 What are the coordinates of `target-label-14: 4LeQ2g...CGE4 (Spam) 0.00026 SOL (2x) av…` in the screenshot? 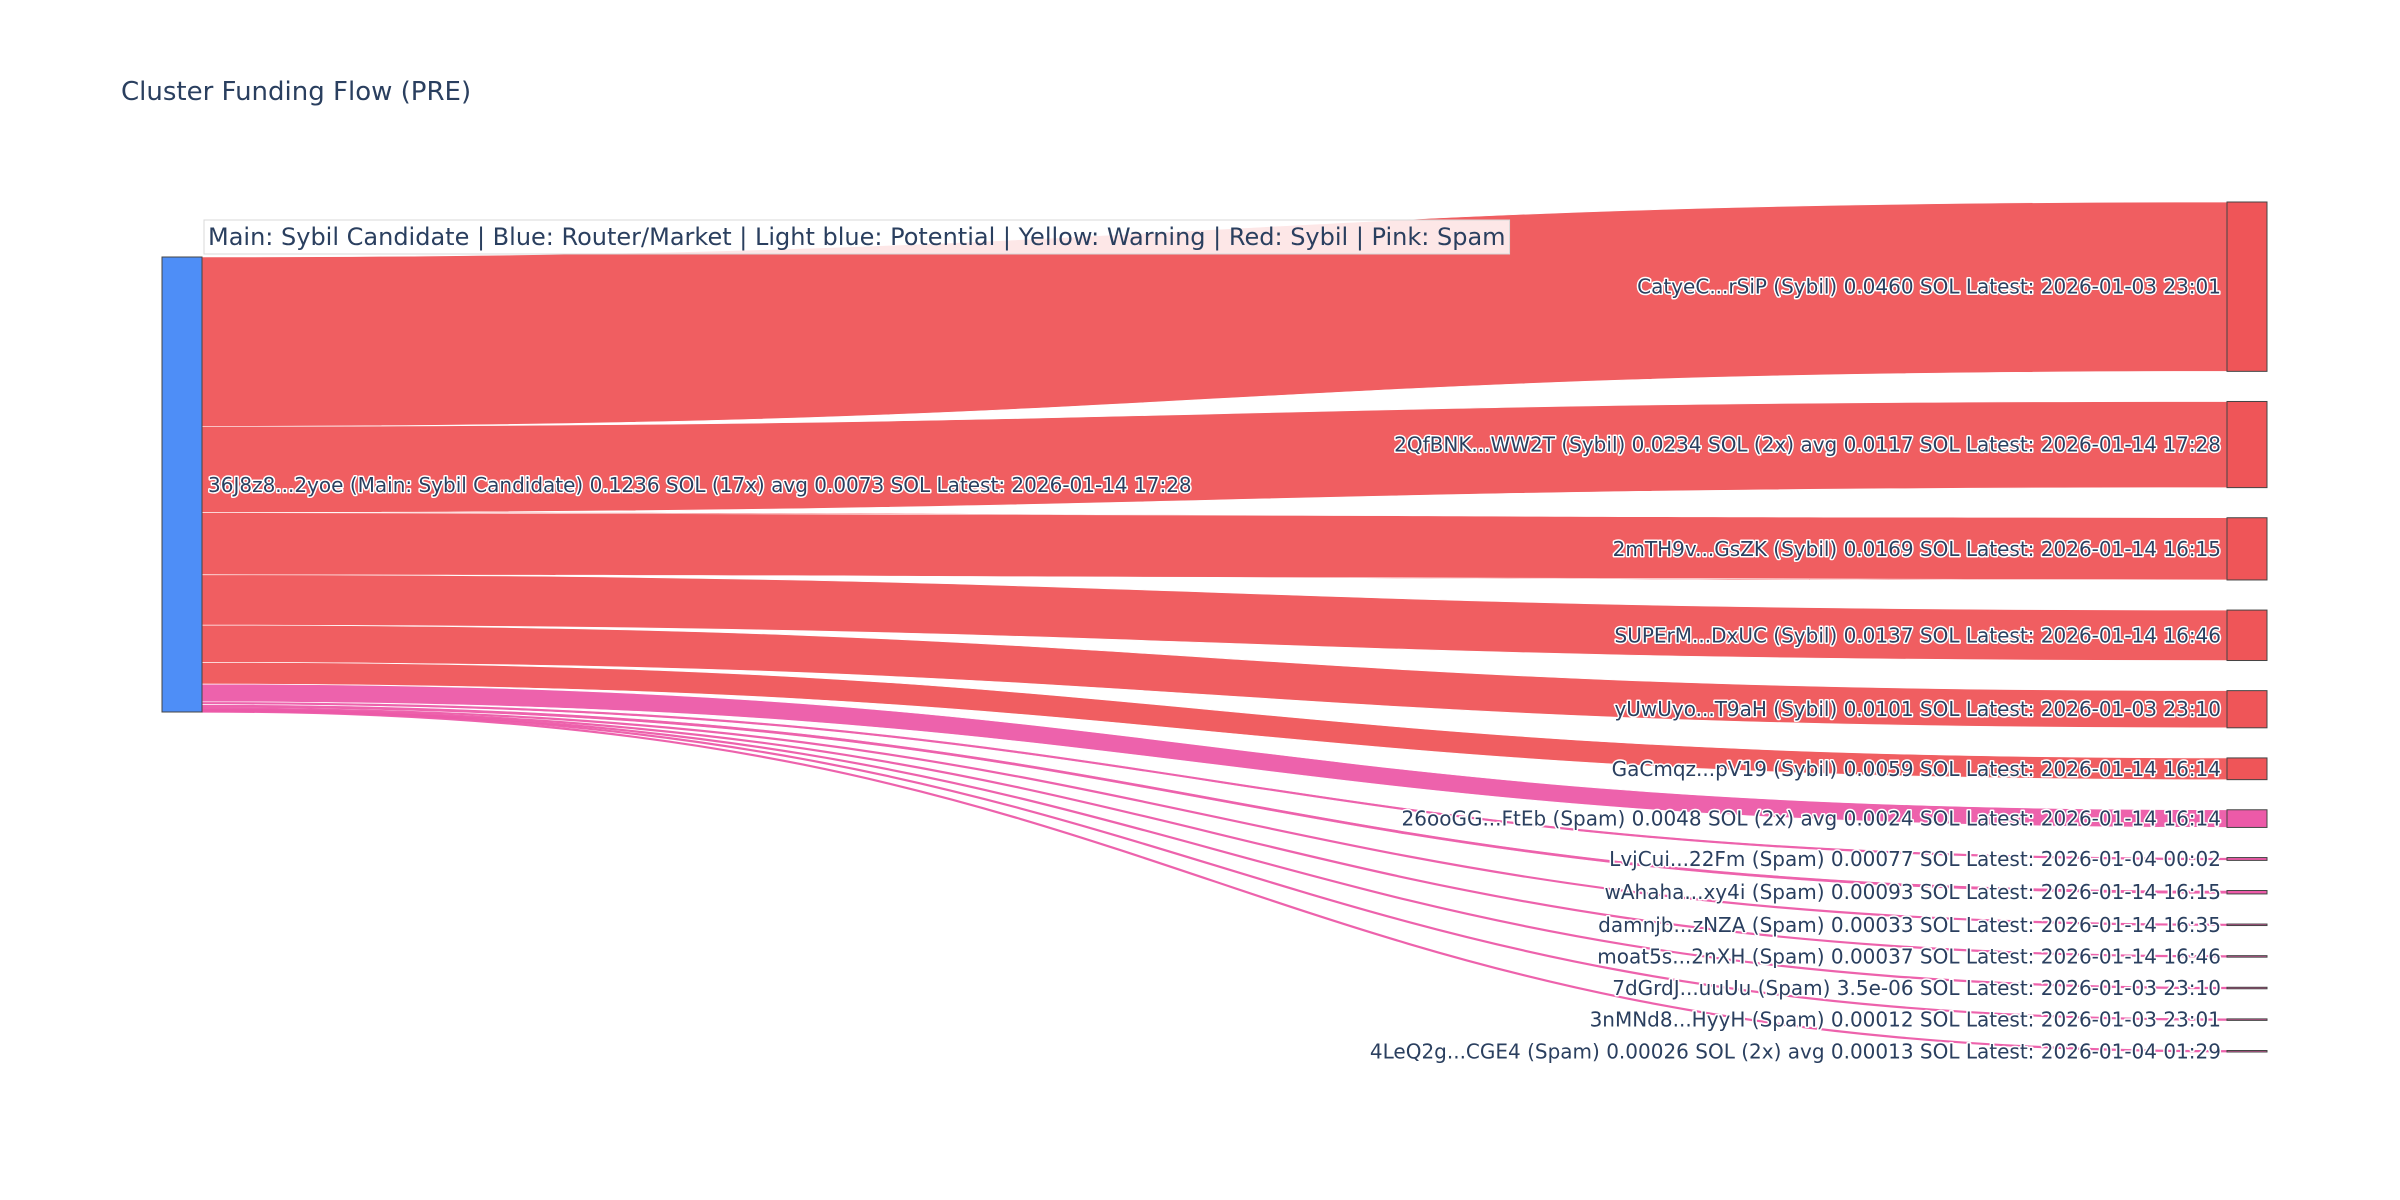 It's located at (1795, 1051).